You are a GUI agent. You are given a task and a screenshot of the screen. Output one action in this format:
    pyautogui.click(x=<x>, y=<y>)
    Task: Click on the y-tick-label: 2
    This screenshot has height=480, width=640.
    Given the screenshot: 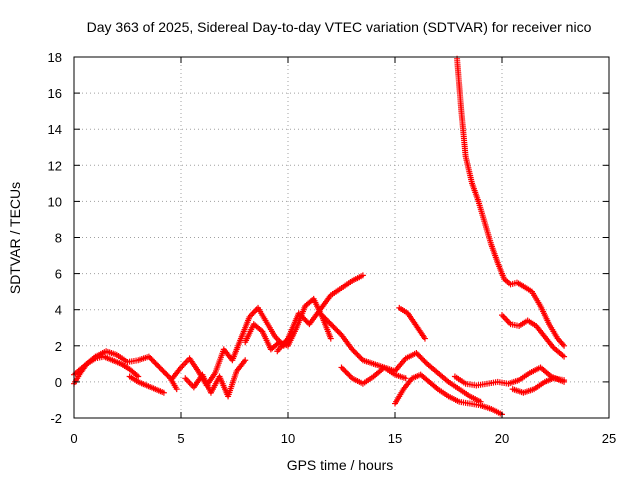 What is the action you would take?
    pyautogui.click(x=58, y=346)
    